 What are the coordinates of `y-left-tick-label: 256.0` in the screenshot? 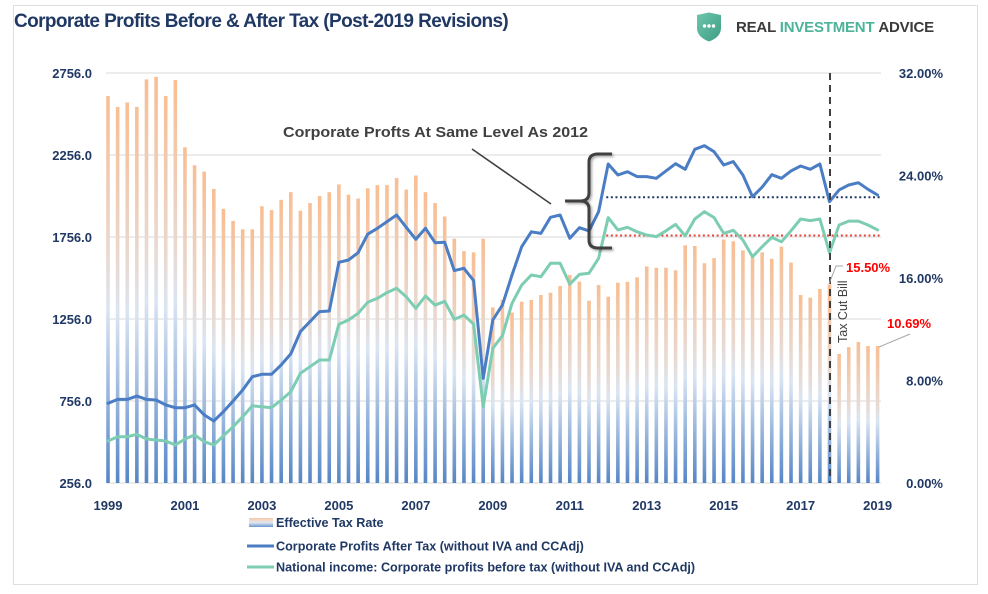 It's located at (75, 483).